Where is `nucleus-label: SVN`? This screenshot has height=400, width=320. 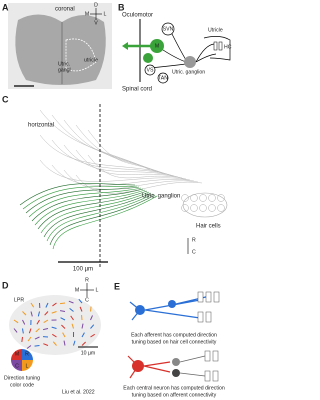
nucleus-label: SVN is located at coordinates (168, 29).